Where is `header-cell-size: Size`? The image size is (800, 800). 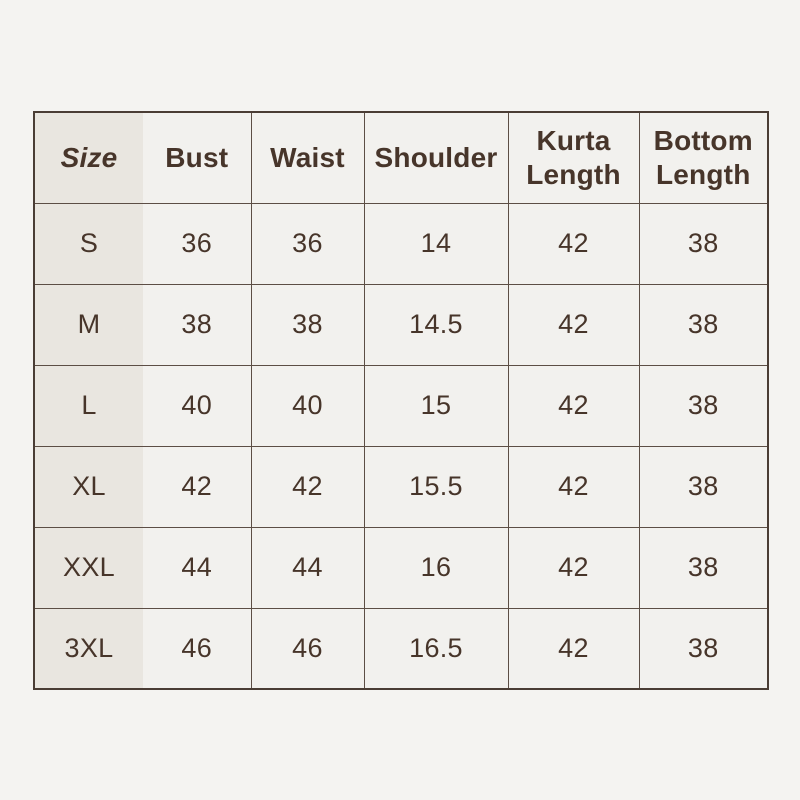
header-cell-size: Size is located at coordinates (88, 157).